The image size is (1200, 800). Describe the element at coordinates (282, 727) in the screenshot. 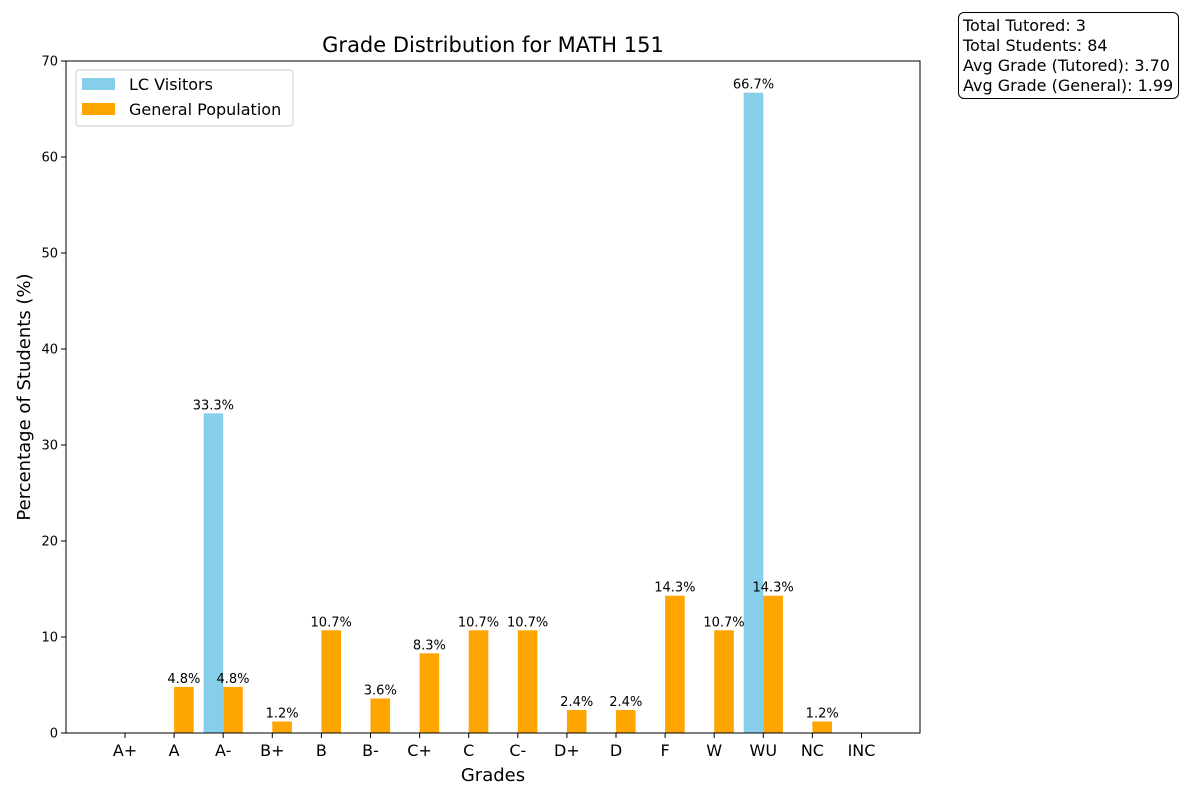

I see `bar-general-population-B+` at that location.